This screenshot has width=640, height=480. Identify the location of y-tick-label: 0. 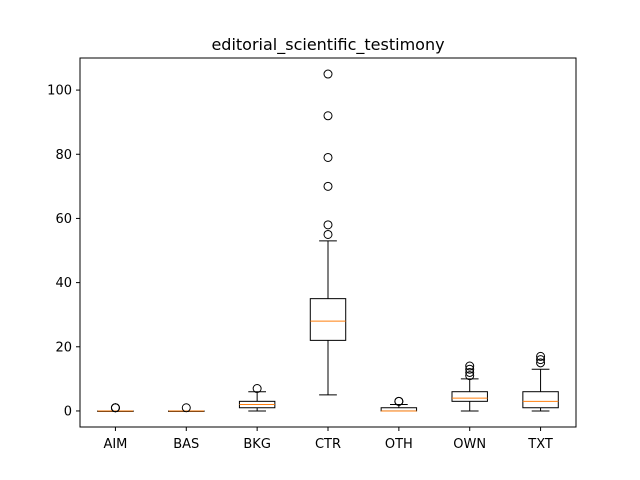
(68, 411).